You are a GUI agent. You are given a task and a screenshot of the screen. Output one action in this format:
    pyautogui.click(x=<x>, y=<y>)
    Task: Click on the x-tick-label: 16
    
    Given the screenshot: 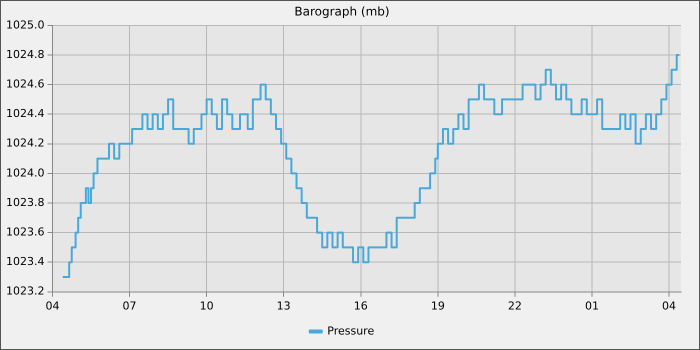 What is the action you would take?
    pyautogui.click(x=361, y=305)
    